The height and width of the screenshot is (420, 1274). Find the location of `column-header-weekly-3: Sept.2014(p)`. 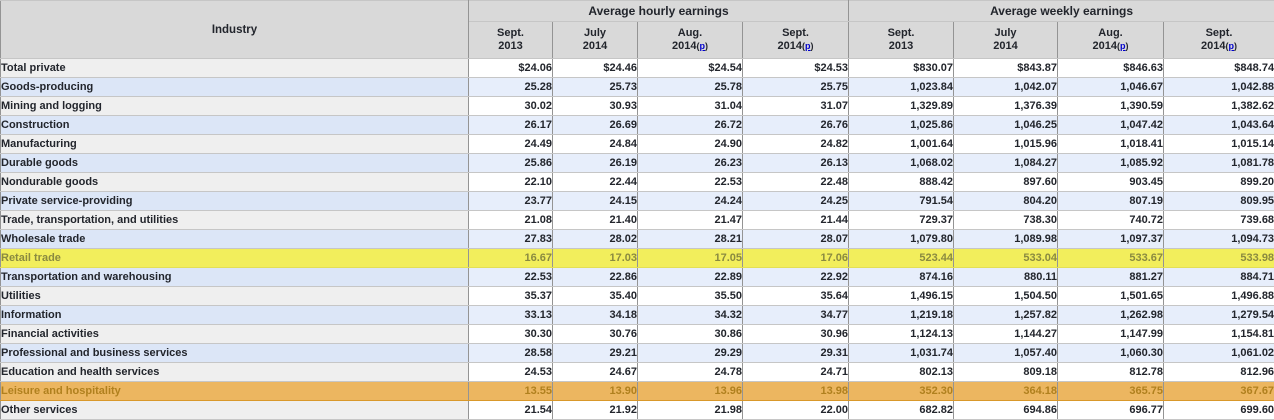

column-header-weekly-3: Sept.2014(p) is located at coordinates (1219, 40).